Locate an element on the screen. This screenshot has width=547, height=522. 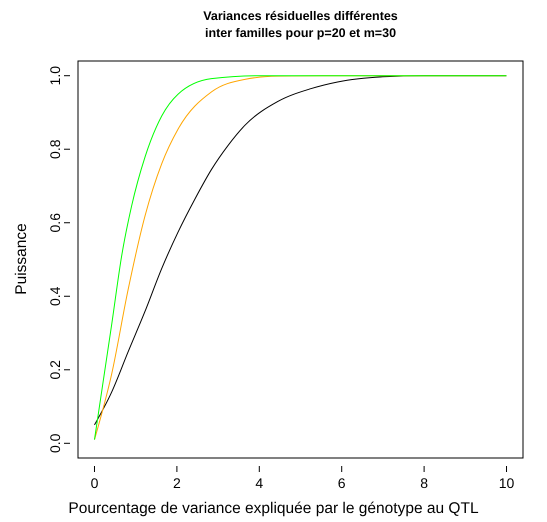
y-tick-label: 0.4 is located at coordinates (55, 296).